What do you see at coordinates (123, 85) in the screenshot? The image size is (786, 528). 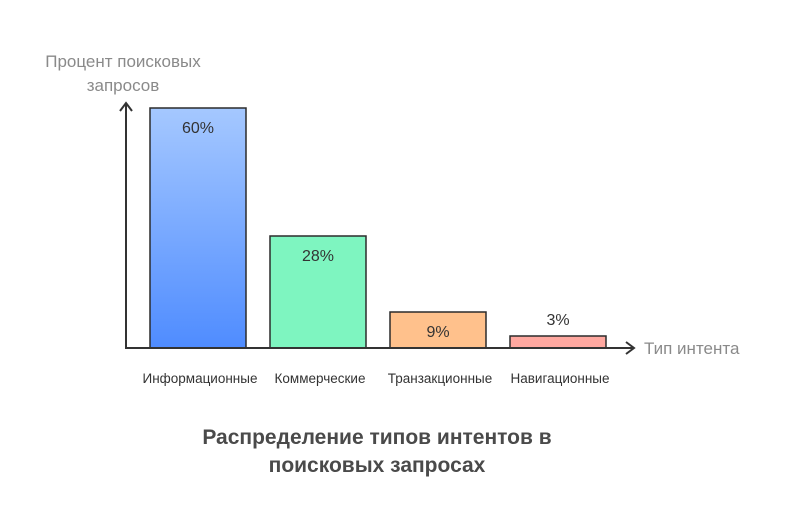 I see `y-axis-label-line-2: запросов` at bounding box center [123, 85].